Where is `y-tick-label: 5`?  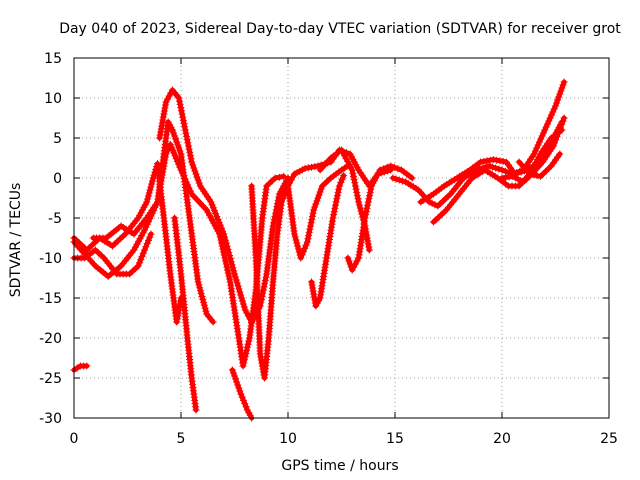 y-tick-label: 5 is located at coordinates (57, 139).